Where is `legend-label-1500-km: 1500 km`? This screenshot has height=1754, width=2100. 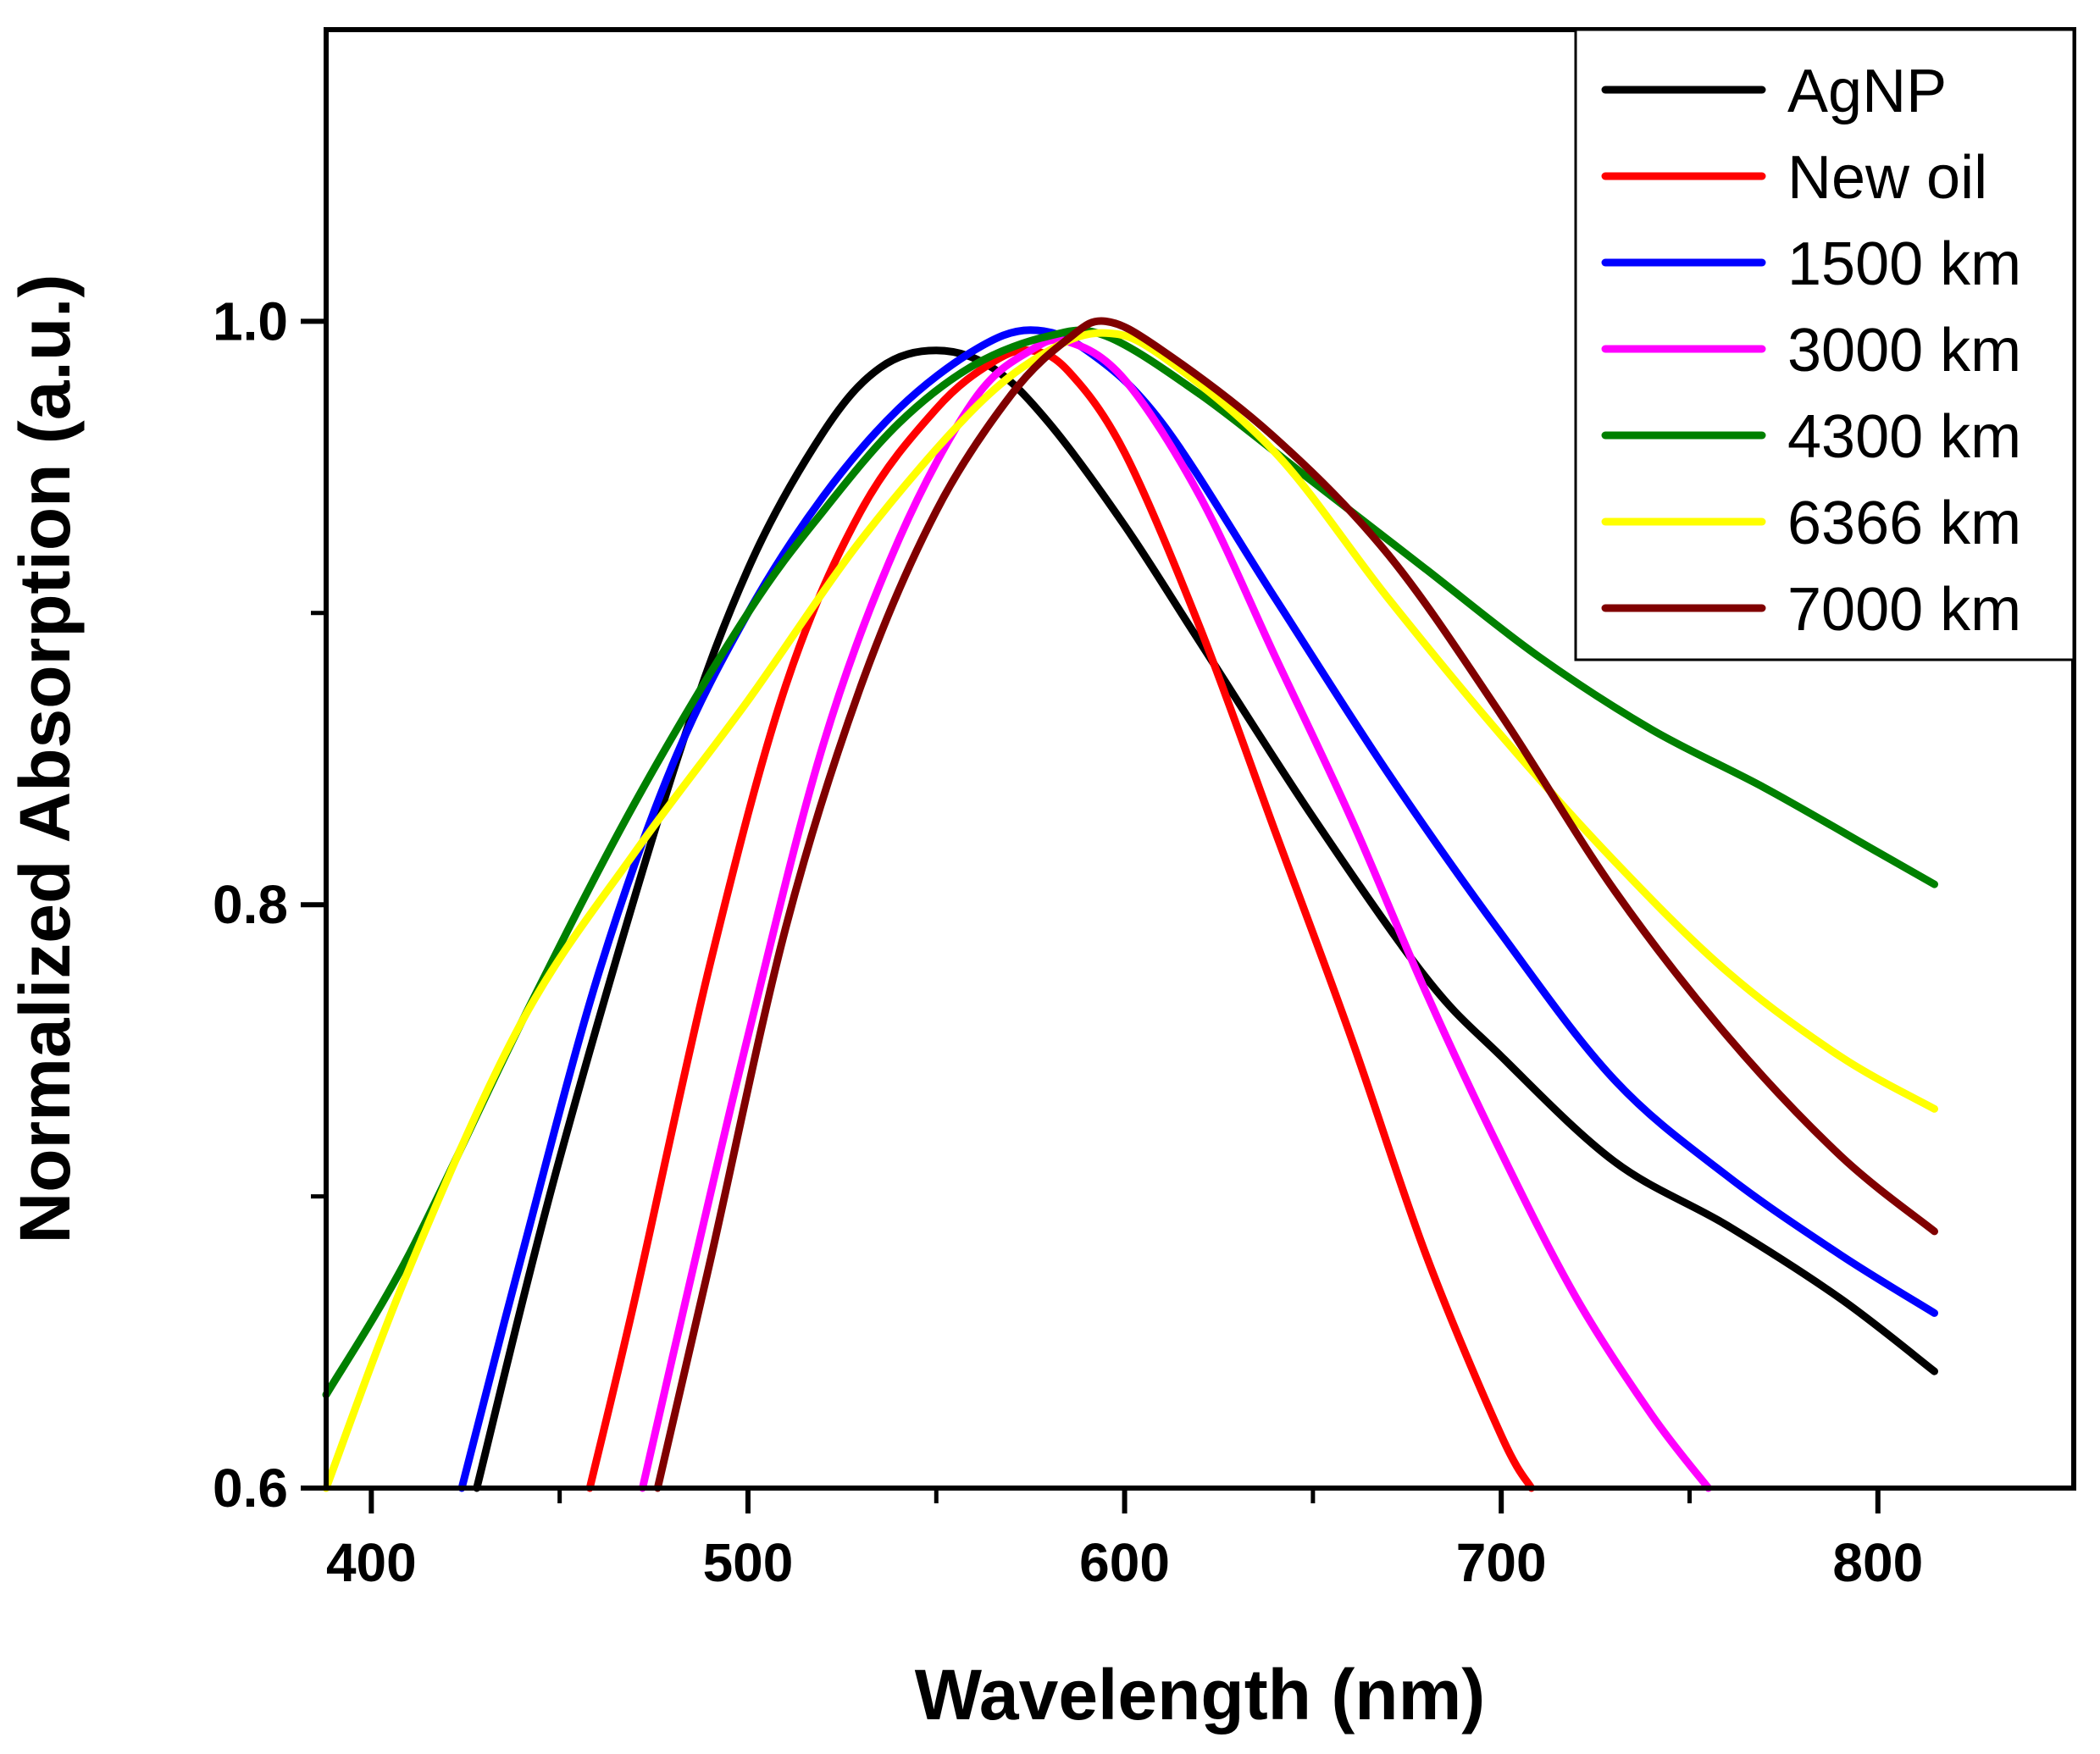
legend-label-1500-km: 1500 km is located at coordinates (1904, 264).